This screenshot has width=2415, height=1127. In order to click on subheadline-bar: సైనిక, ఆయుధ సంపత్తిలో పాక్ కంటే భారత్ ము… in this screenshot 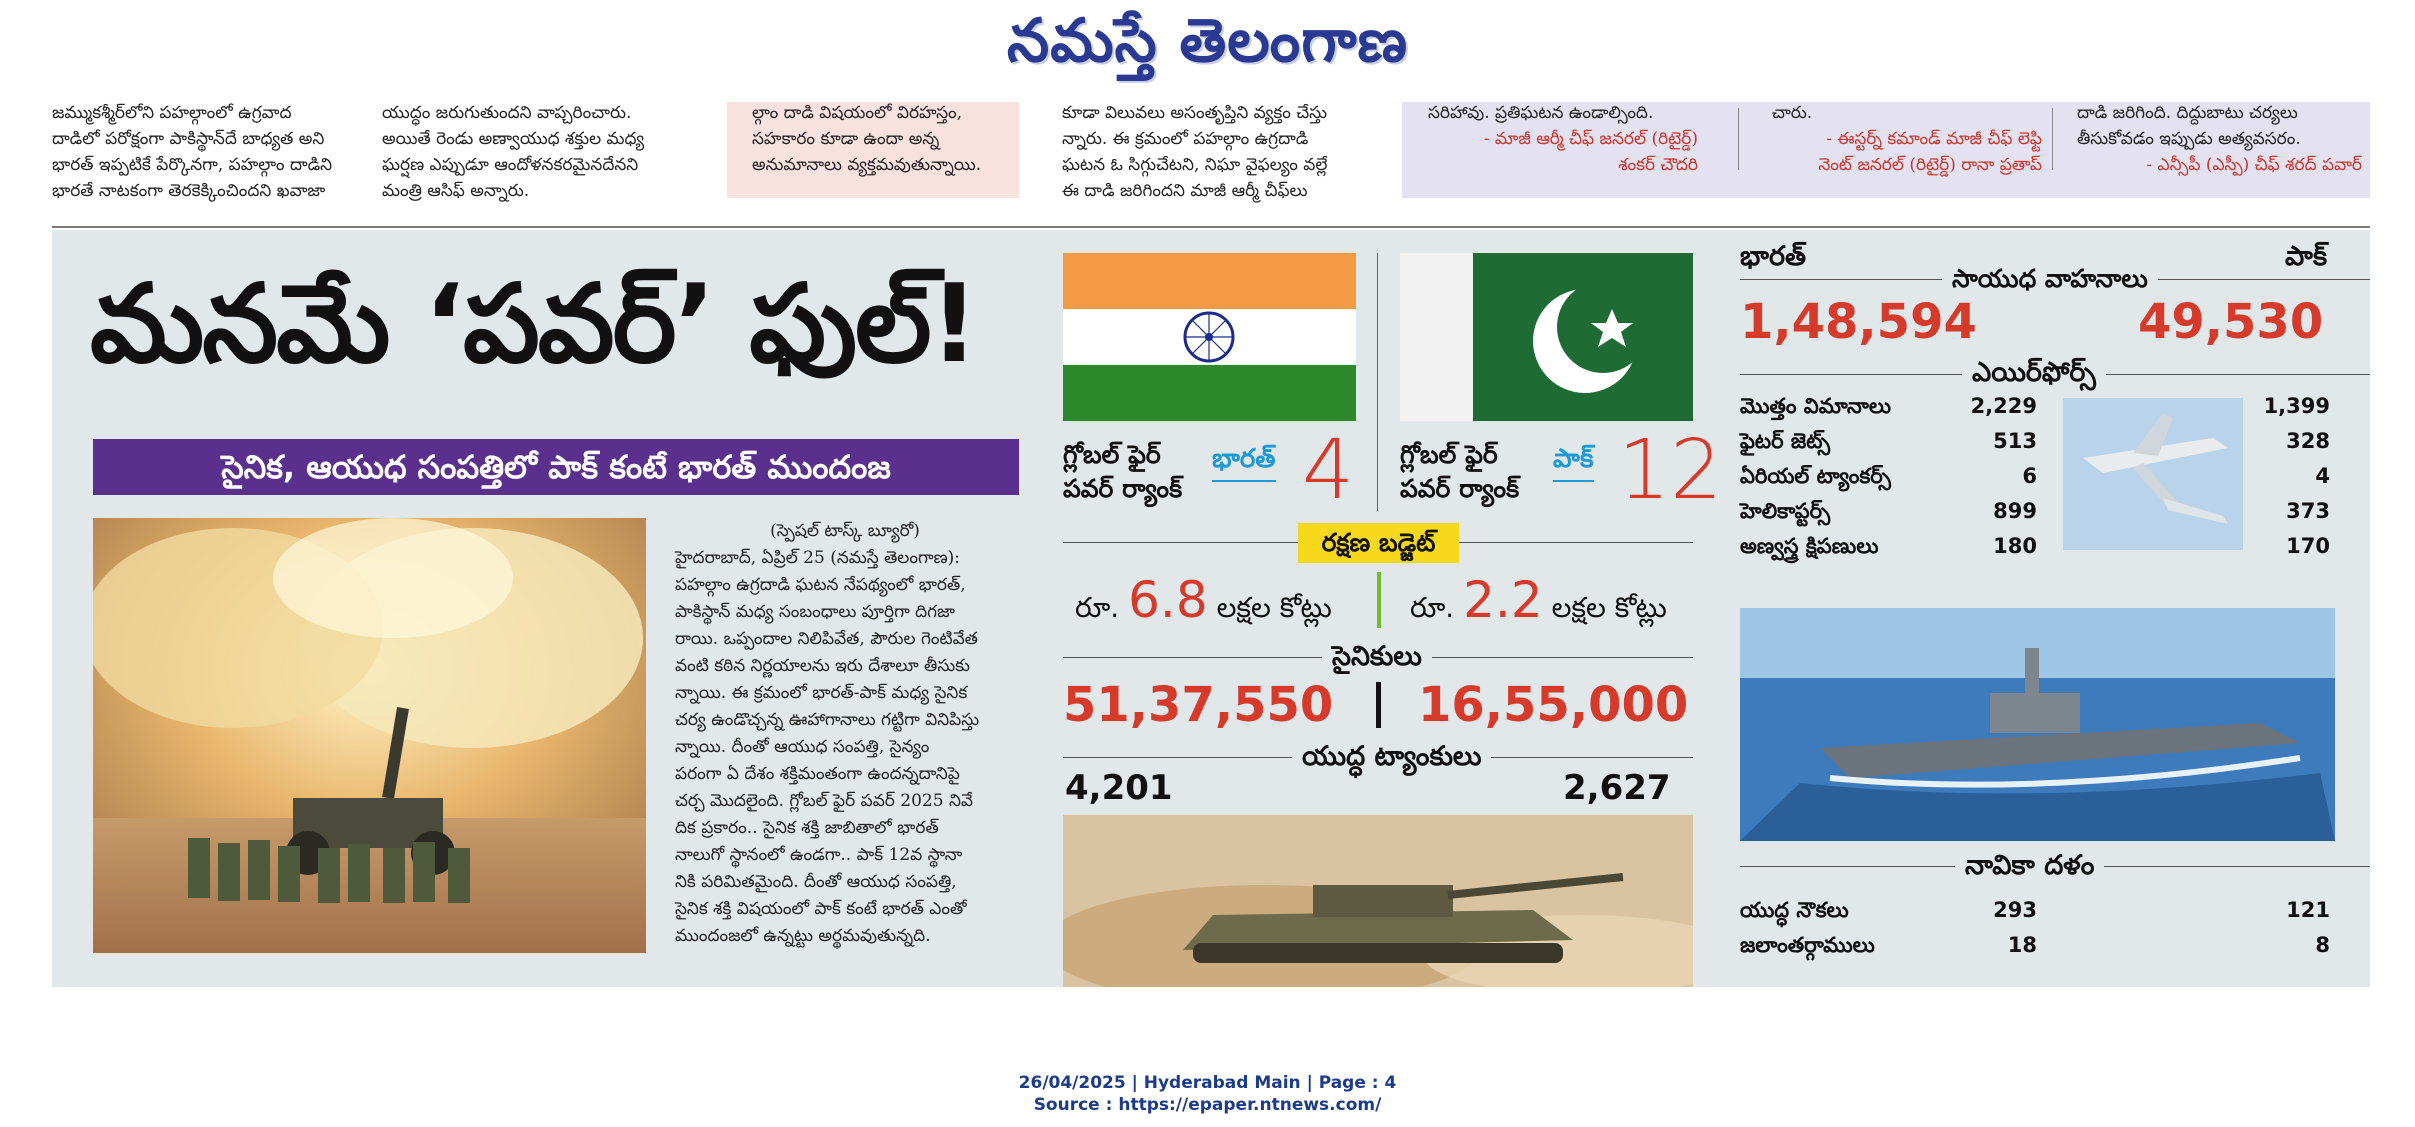, I will do `click(556, 467)`.